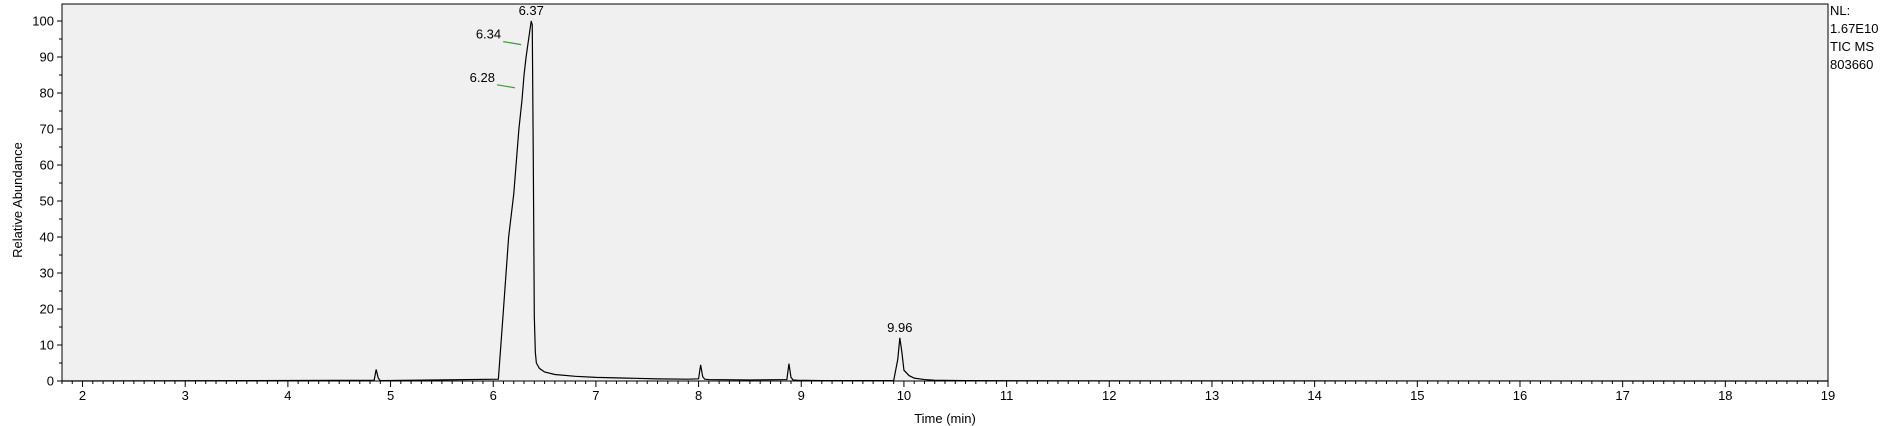 Image resolution: width=1881 pixels, height=426 pixels. I want to click on nl-value: 1.67E10, so click(1854, 28).